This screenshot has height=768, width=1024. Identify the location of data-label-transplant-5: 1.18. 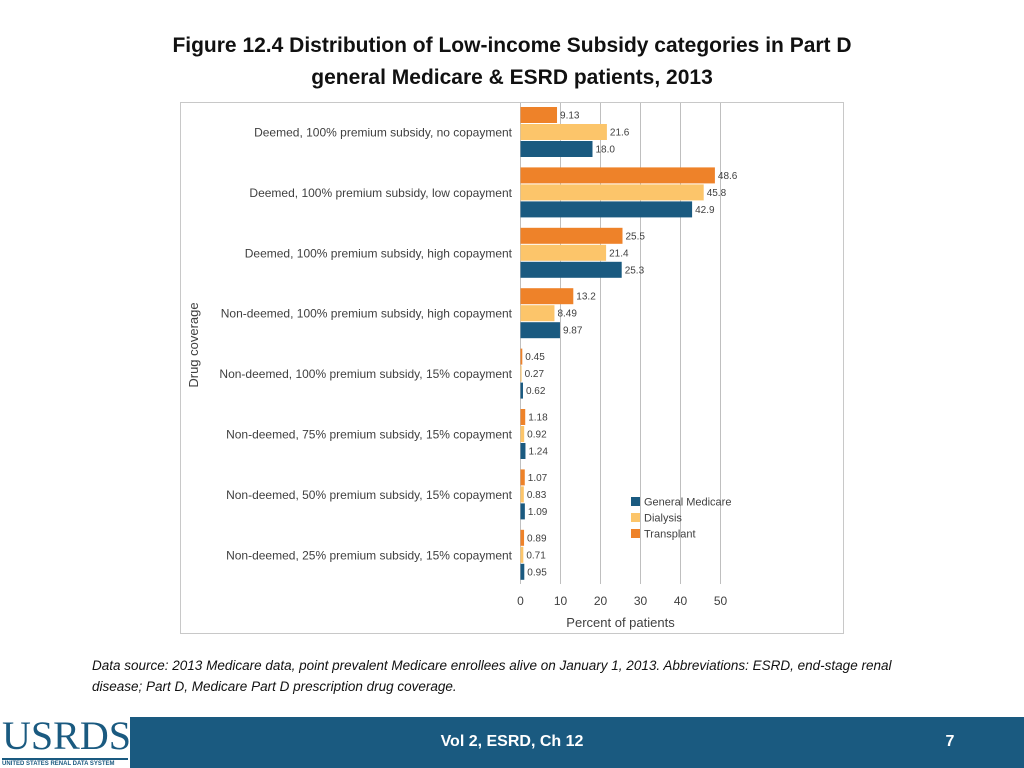
(538, 418).